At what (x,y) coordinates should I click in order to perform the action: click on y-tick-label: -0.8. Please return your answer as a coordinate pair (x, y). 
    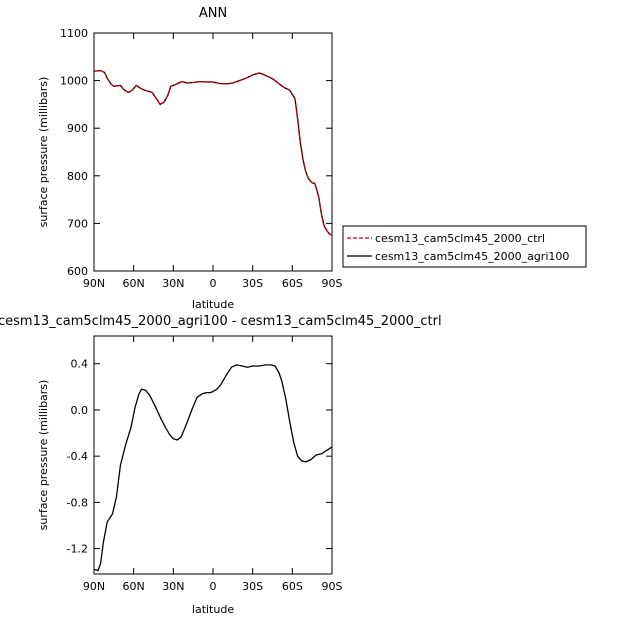
    Looking at the image, I should click on (77, 502).